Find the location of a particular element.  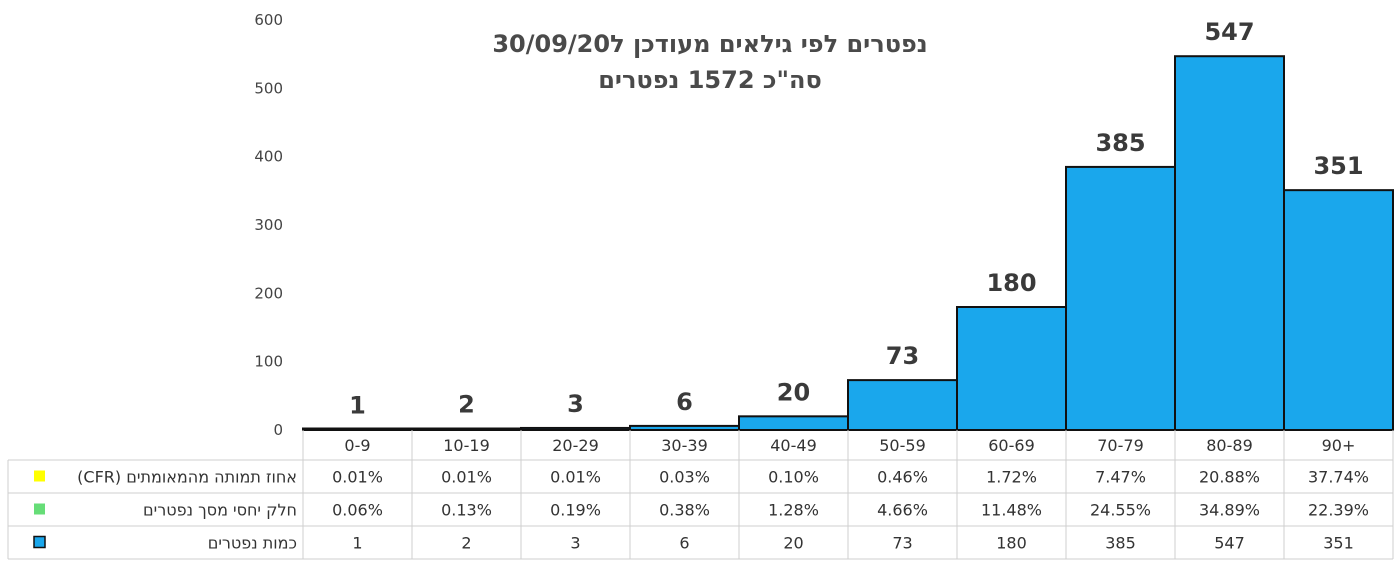

data-label: 385 is located at coordinates (1120, 143).